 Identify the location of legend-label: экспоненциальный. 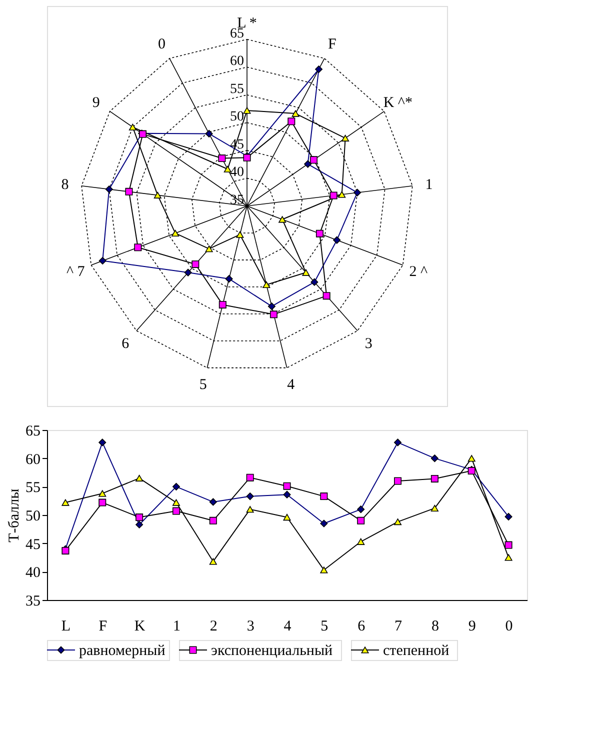
(272, 651).